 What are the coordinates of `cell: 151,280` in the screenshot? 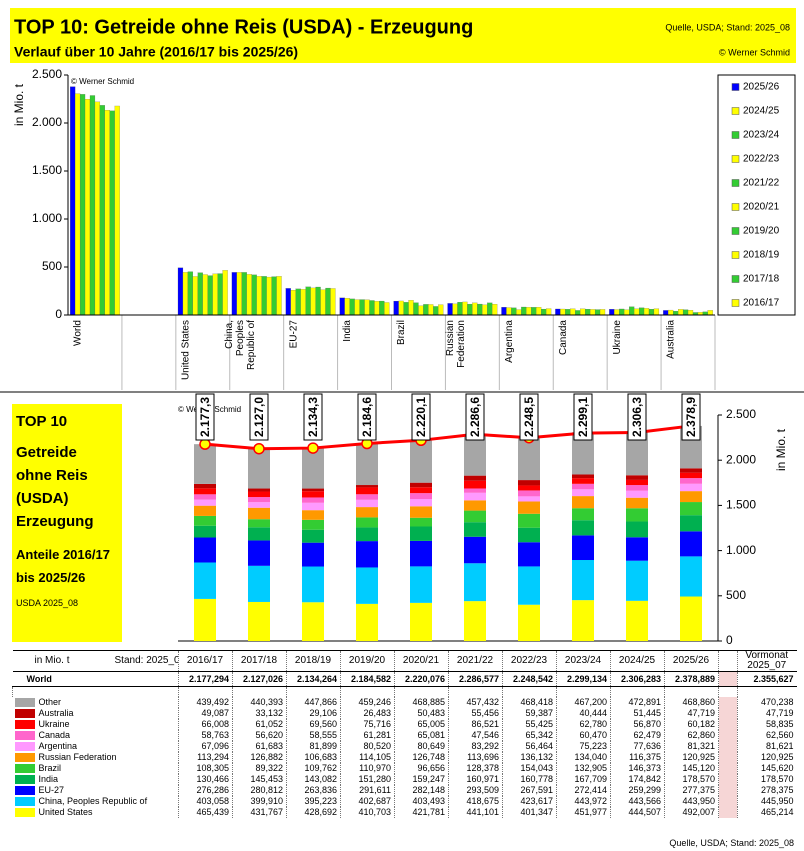 It's located at (367, 779).